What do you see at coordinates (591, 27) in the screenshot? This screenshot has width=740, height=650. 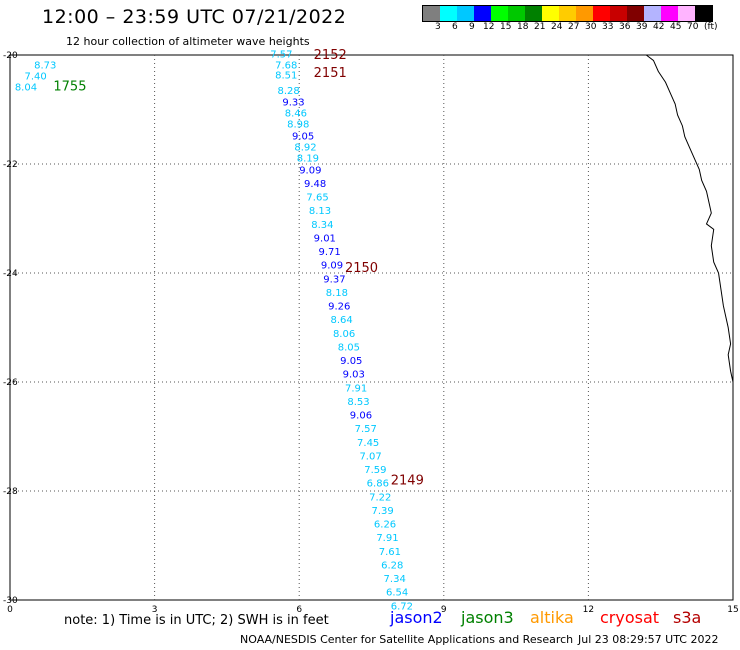 I see `color-scale-label: 30` at bounding box center [591, 27].